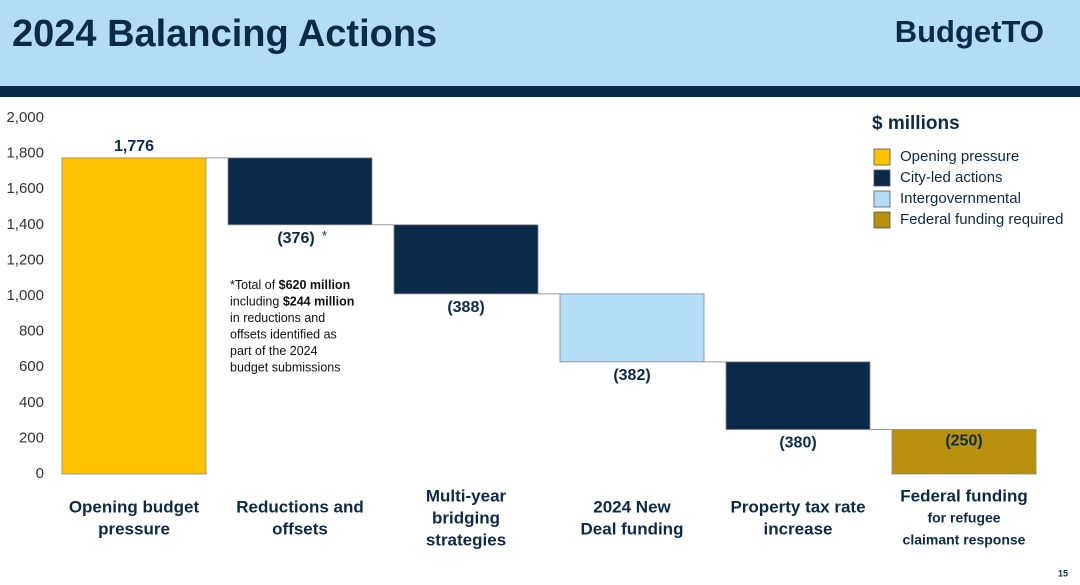  I want to click on y-tick-label: 800, so click(31, 331).